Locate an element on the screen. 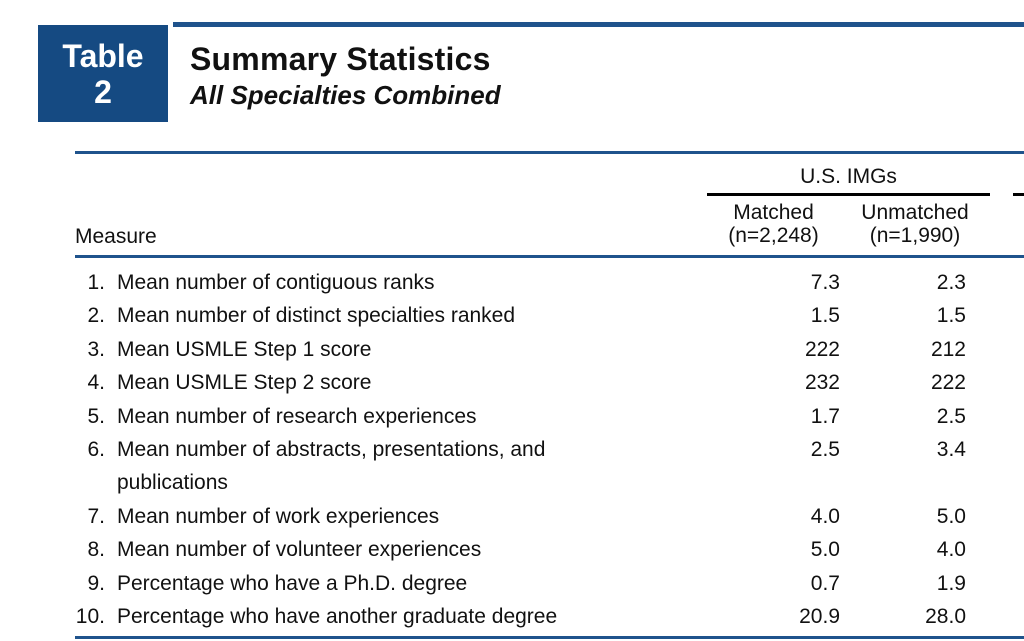 This screenshot has height=641, width=1024. matched-column-header: Matched (n=2,248) is located at coordinates (773, 224).